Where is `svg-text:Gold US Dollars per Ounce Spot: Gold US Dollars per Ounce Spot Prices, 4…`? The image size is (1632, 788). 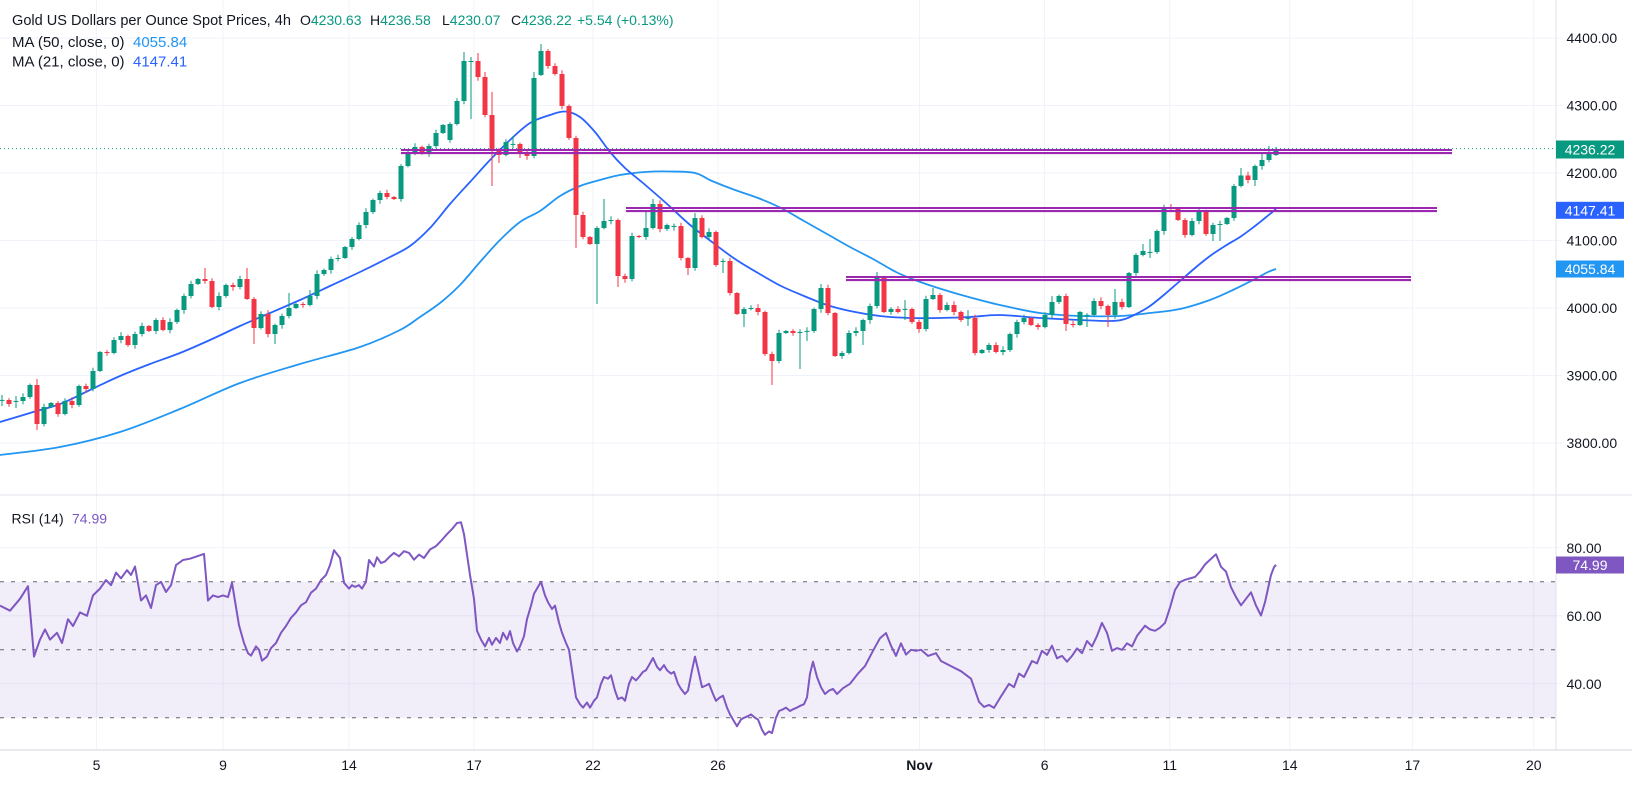 svg-text:Gold US Dollars per Ounce Spot: Gold US Dollars per Ounce Spot Prices, 4… is located at coordinates (151, 21).